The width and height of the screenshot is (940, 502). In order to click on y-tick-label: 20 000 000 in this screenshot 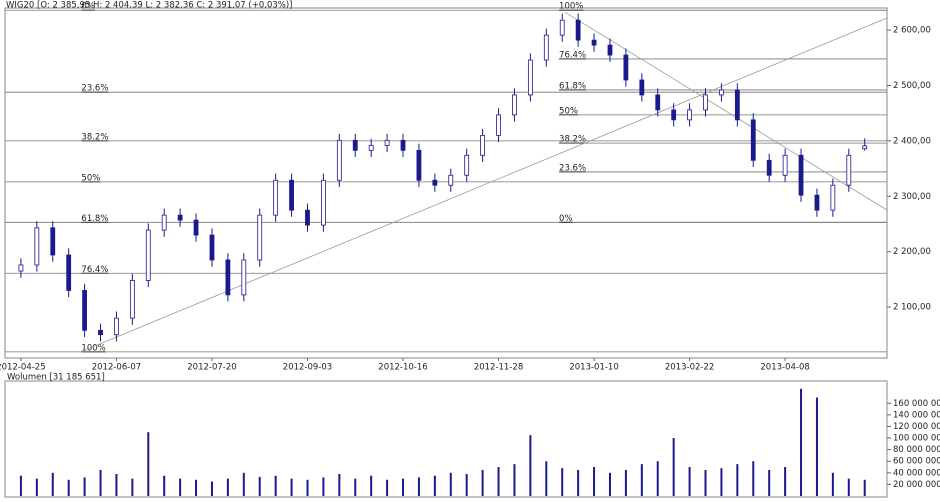, I will do `click(916, 485)`.